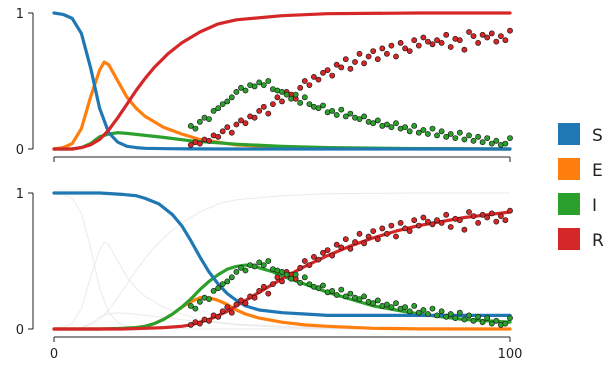  I want to click on faint-line-I, so click(282, 321).